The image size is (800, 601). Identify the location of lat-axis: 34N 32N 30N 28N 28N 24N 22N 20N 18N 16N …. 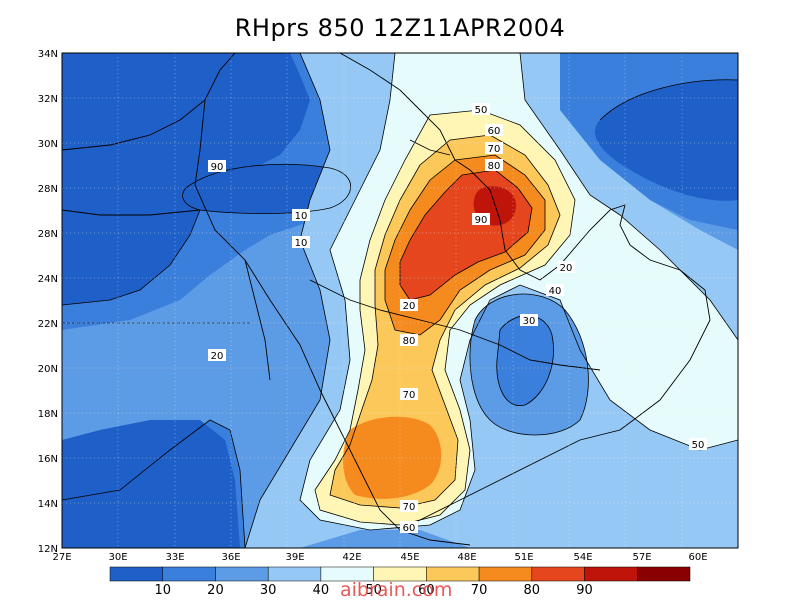
(48, 302).